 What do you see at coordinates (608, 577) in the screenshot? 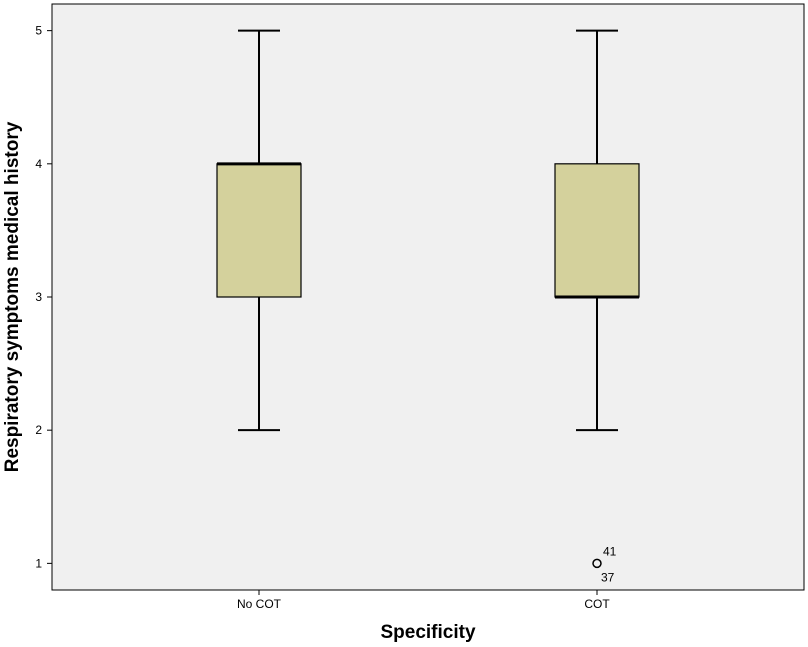
I see `outlier-label: 37` at bounding box center [608, 577].